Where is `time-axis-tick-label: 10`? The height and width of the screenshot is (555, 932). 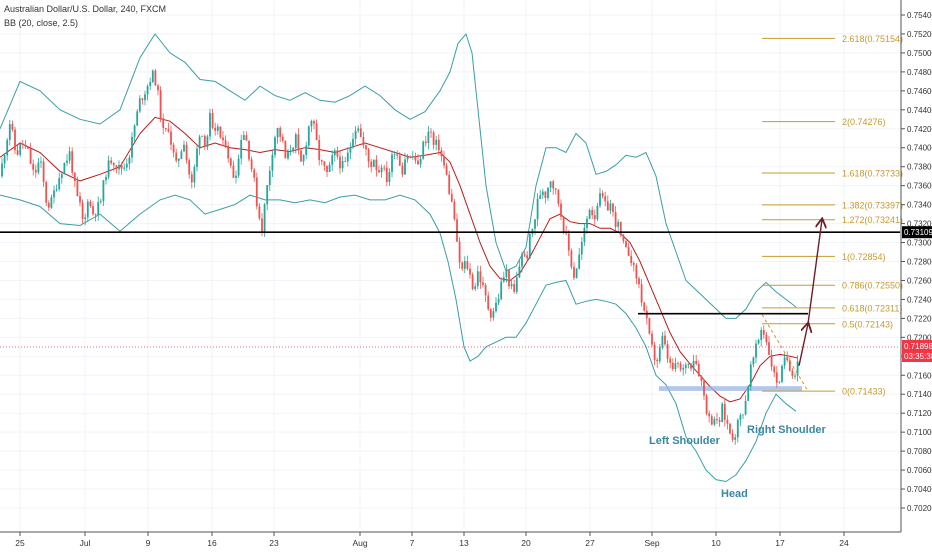
time-axis-tick-label: 10 is located at coordinates (716, 543).